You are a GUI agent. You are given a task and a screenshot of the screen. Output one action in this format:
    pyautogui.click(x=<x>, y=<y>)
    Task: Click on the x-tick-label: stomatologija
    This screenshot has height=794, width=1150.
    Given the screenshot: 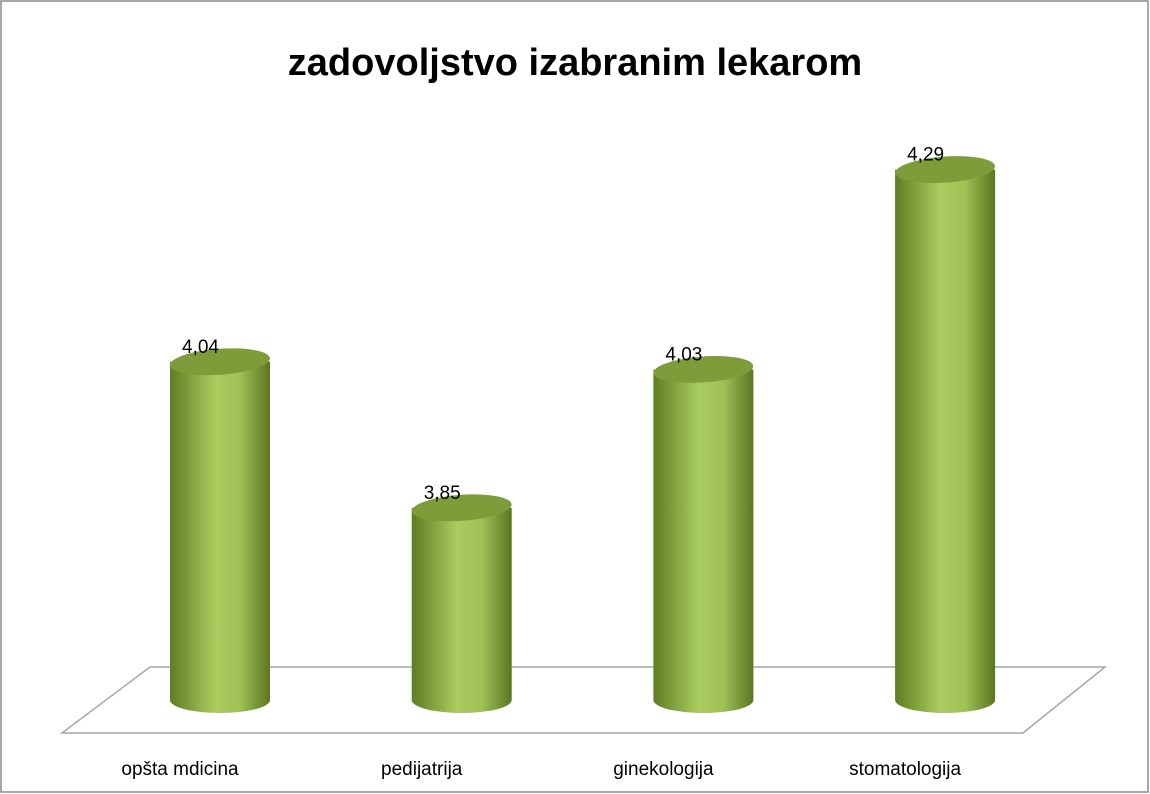 What is the action you would take?
    pyautogui.click(x=905, y=769)
    